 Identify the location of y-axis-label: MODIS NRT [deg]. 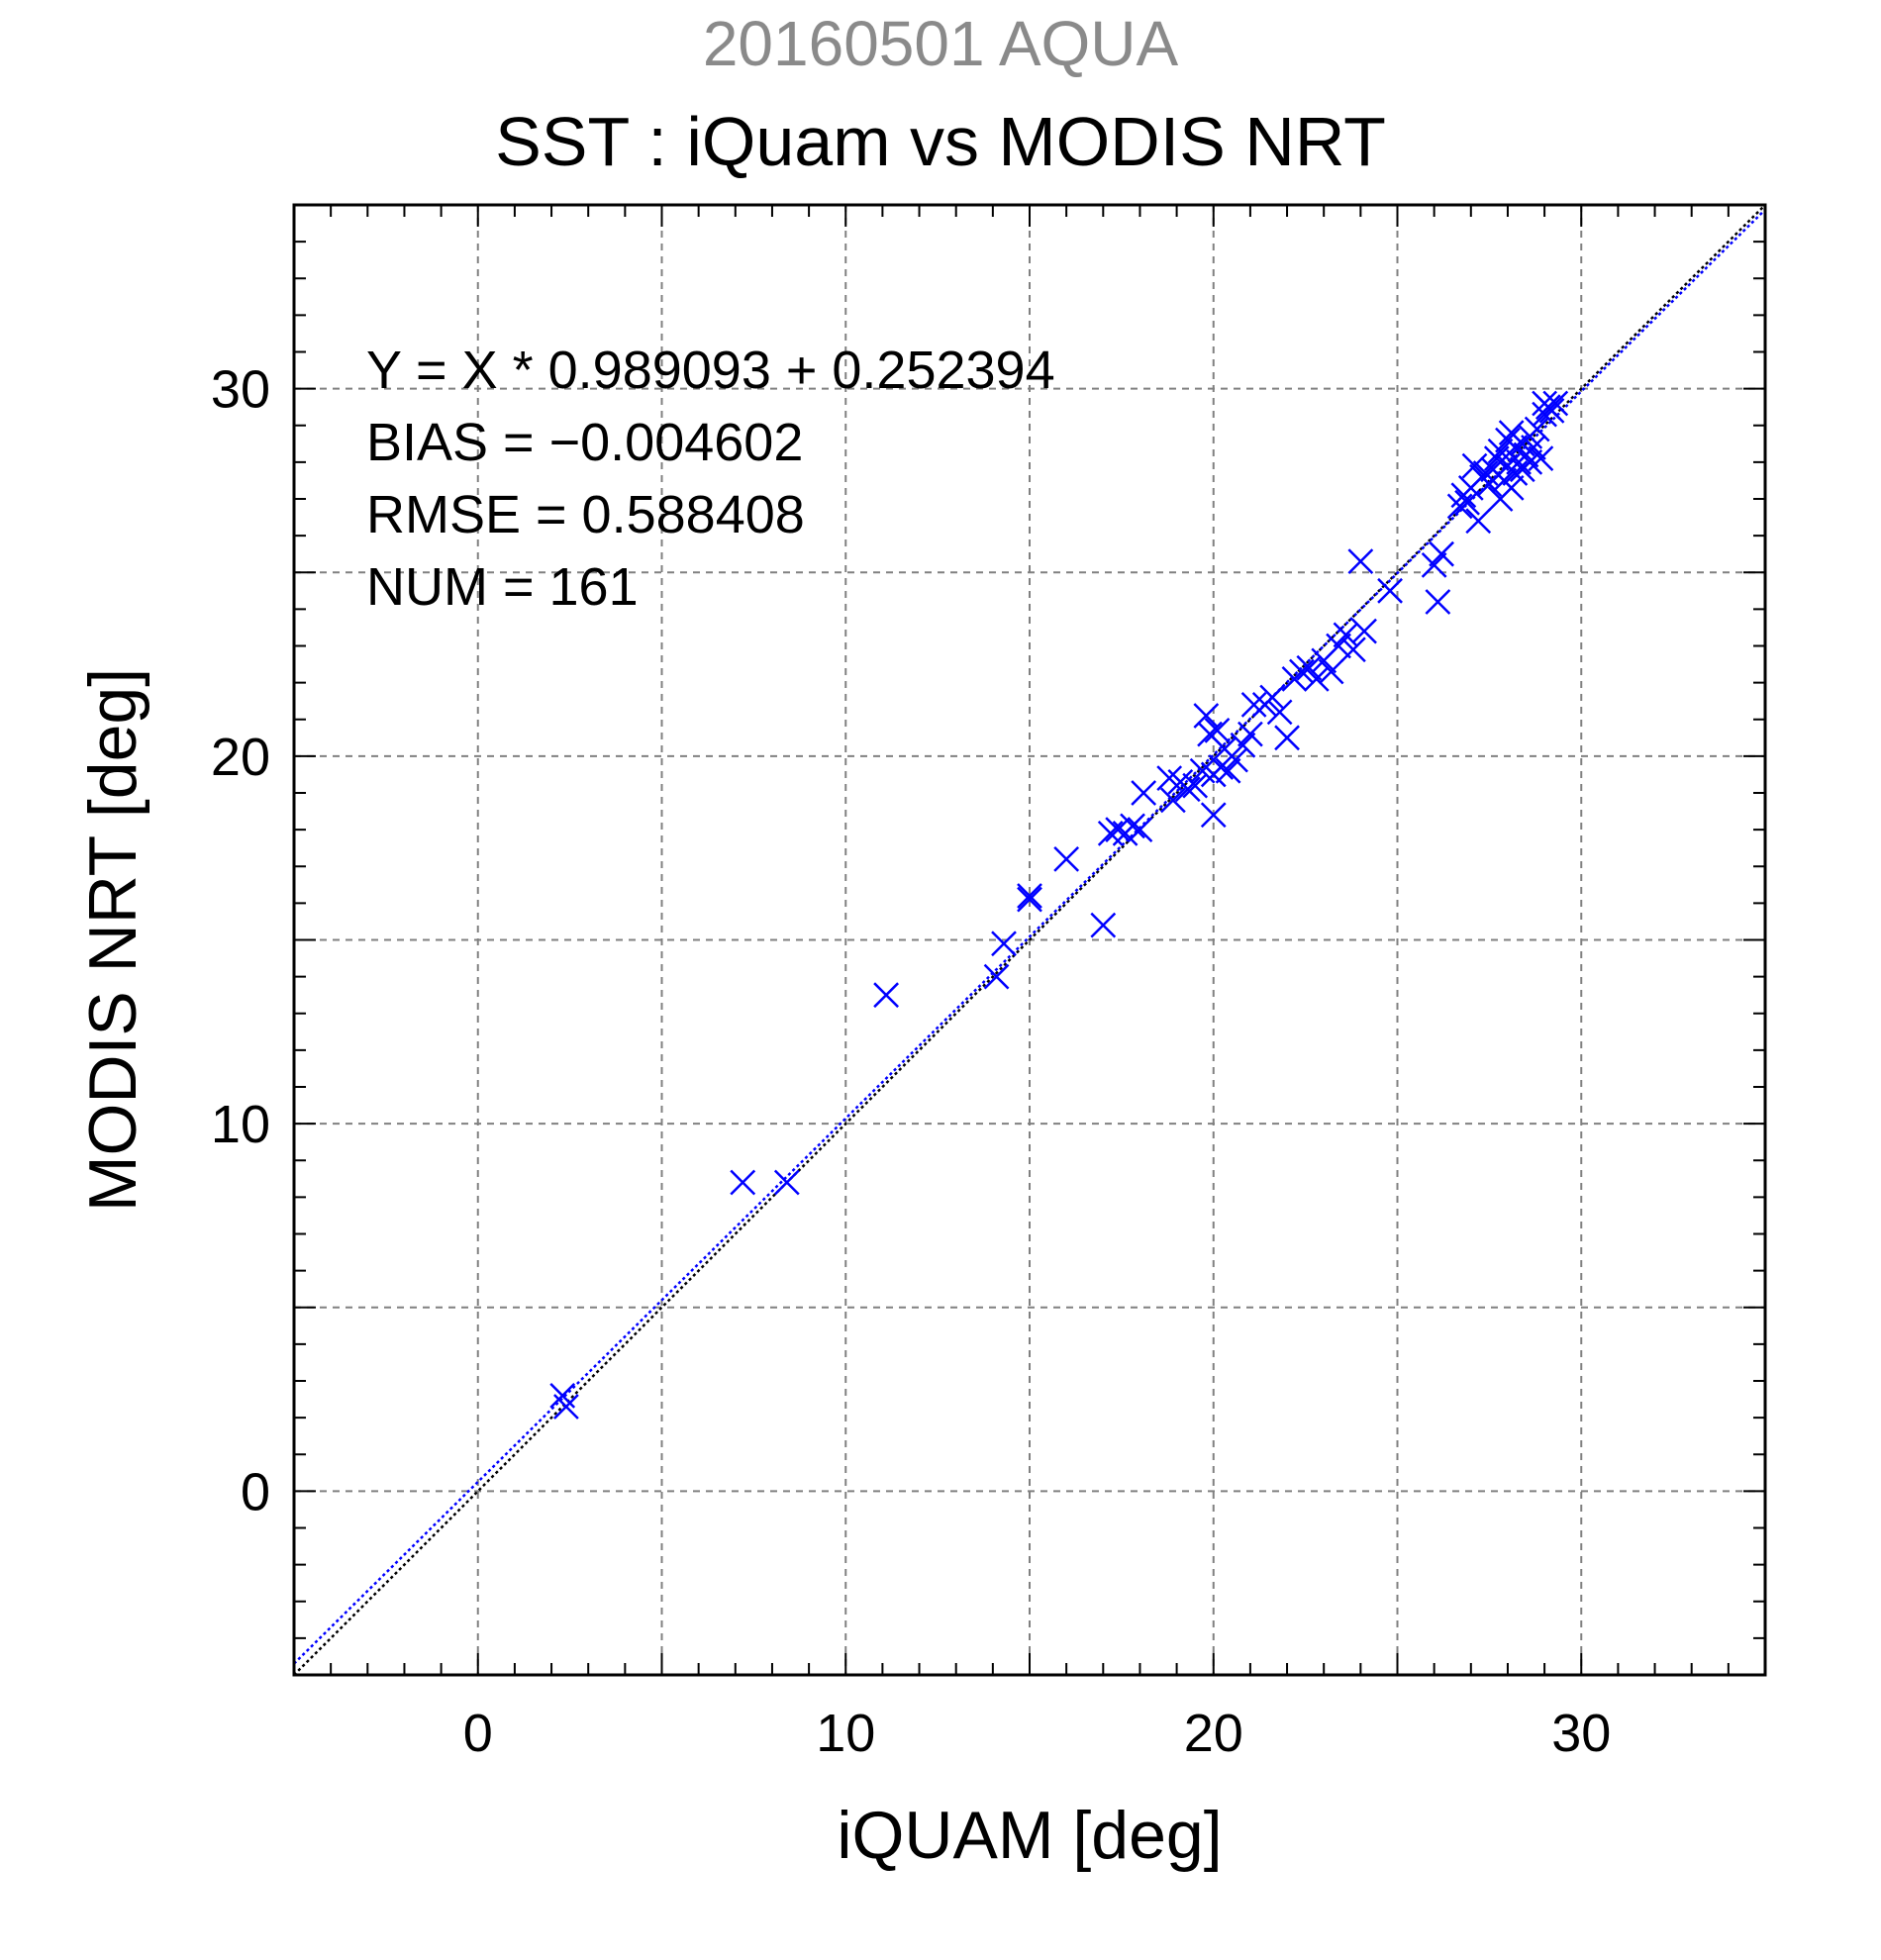
(112, 940).